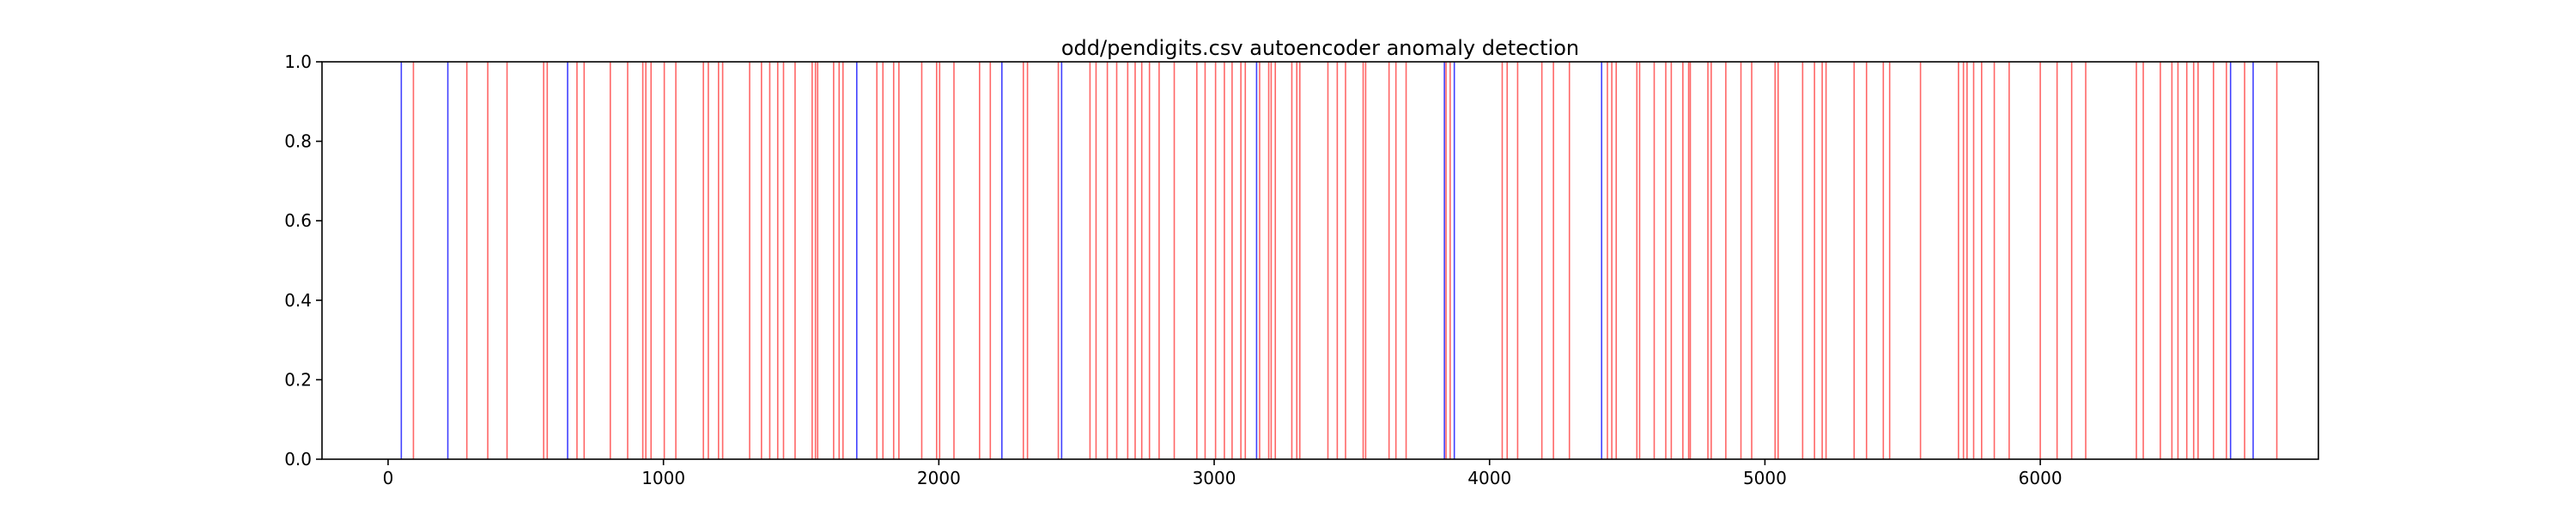  Describe the element at coordinates (388, 478) in the screenshot. I see `x-tick-label: 0` at that location.